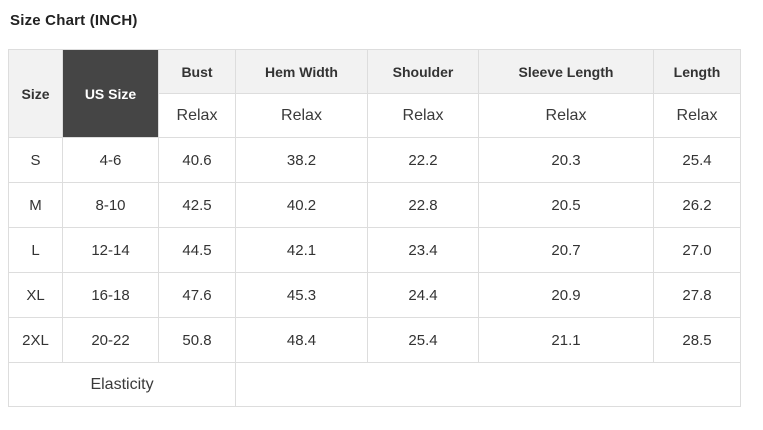  Describe the element at coordinates (566, 340) in the screenshot. I see `measurement-cell: 21.1` at that location.